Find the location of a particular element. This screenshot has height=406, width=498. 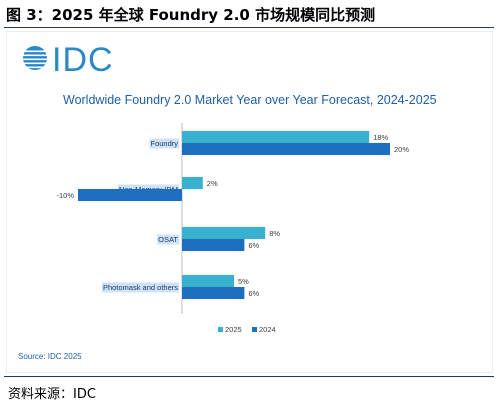

idc-logo-text: IDC is located at coordinates (83, 60).